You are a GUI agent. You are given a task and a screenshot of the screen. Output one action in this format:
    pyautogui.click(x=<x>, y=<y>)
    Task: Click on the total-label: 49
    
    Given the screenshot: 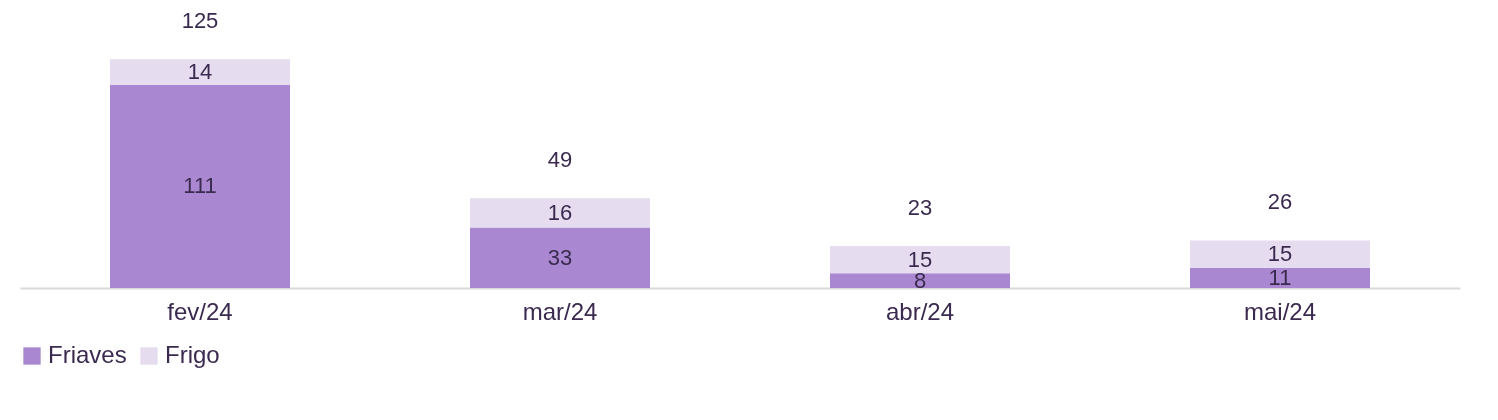 What is the action you would take?
    pyautogui.click(x=560, y=160)
    